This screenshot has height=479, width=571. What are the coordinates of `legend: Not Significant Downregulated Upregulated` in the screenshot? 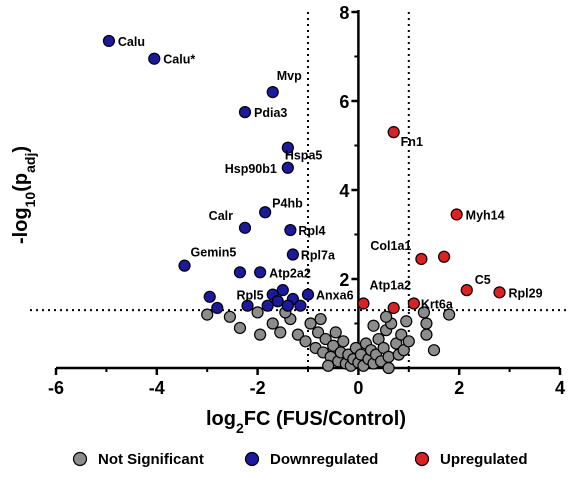 It's located at (300, 459).